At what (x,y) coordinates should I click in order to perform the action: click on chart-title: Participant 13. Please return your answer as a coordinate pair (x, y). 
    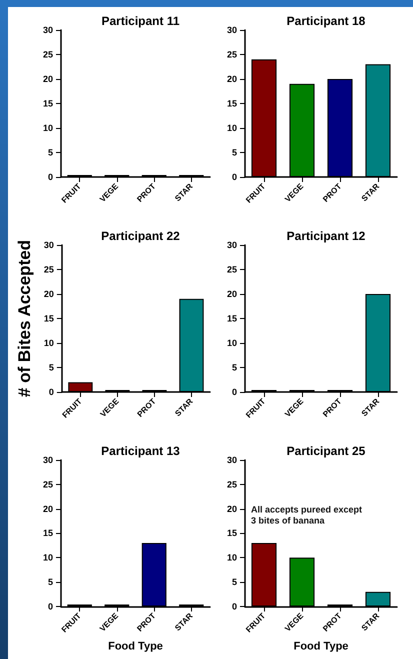
    Looking at the image, I should click on (140, 451).